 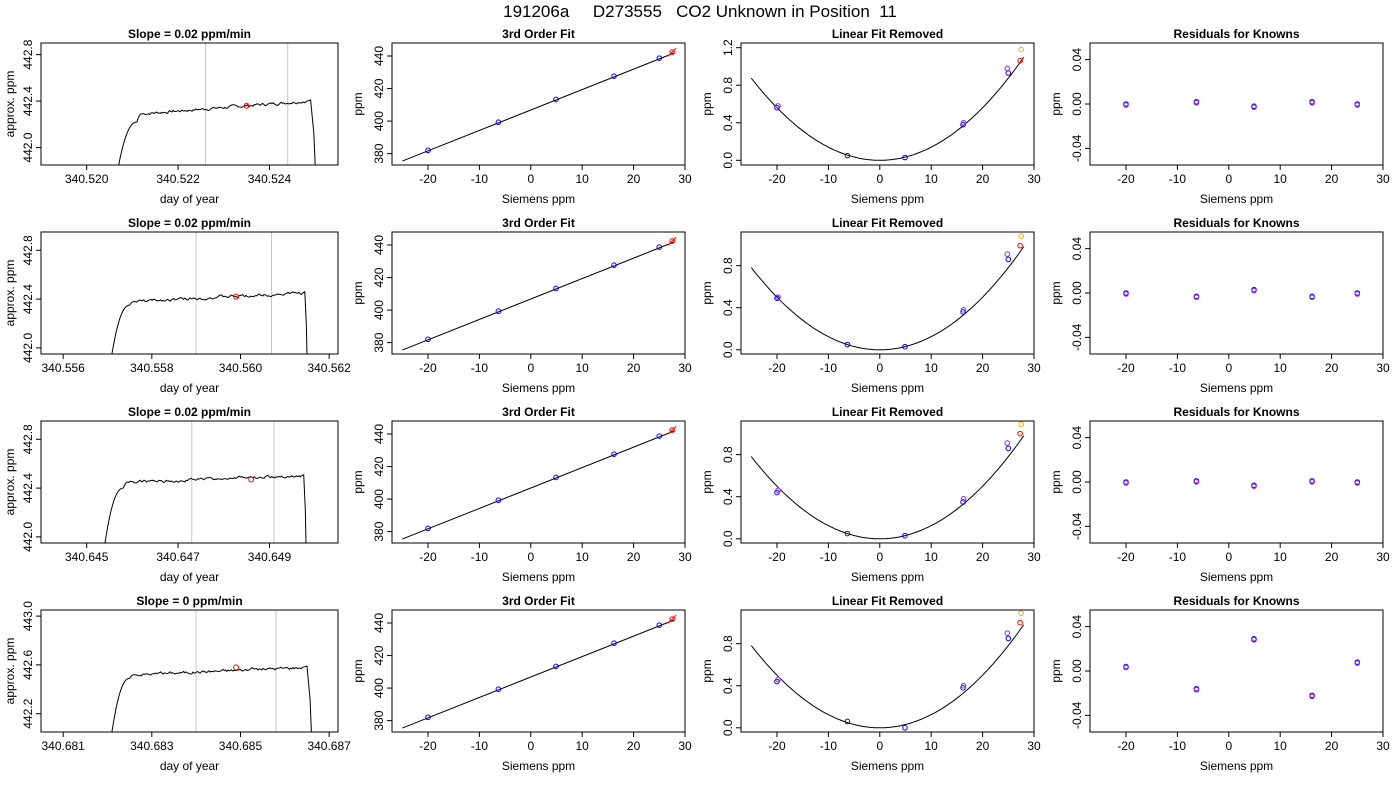 What do you see at coordinates (1236, 199) in the screenshot?
I see `x-axis-label: Siemens ppm` at bounding box center [1236, 199].